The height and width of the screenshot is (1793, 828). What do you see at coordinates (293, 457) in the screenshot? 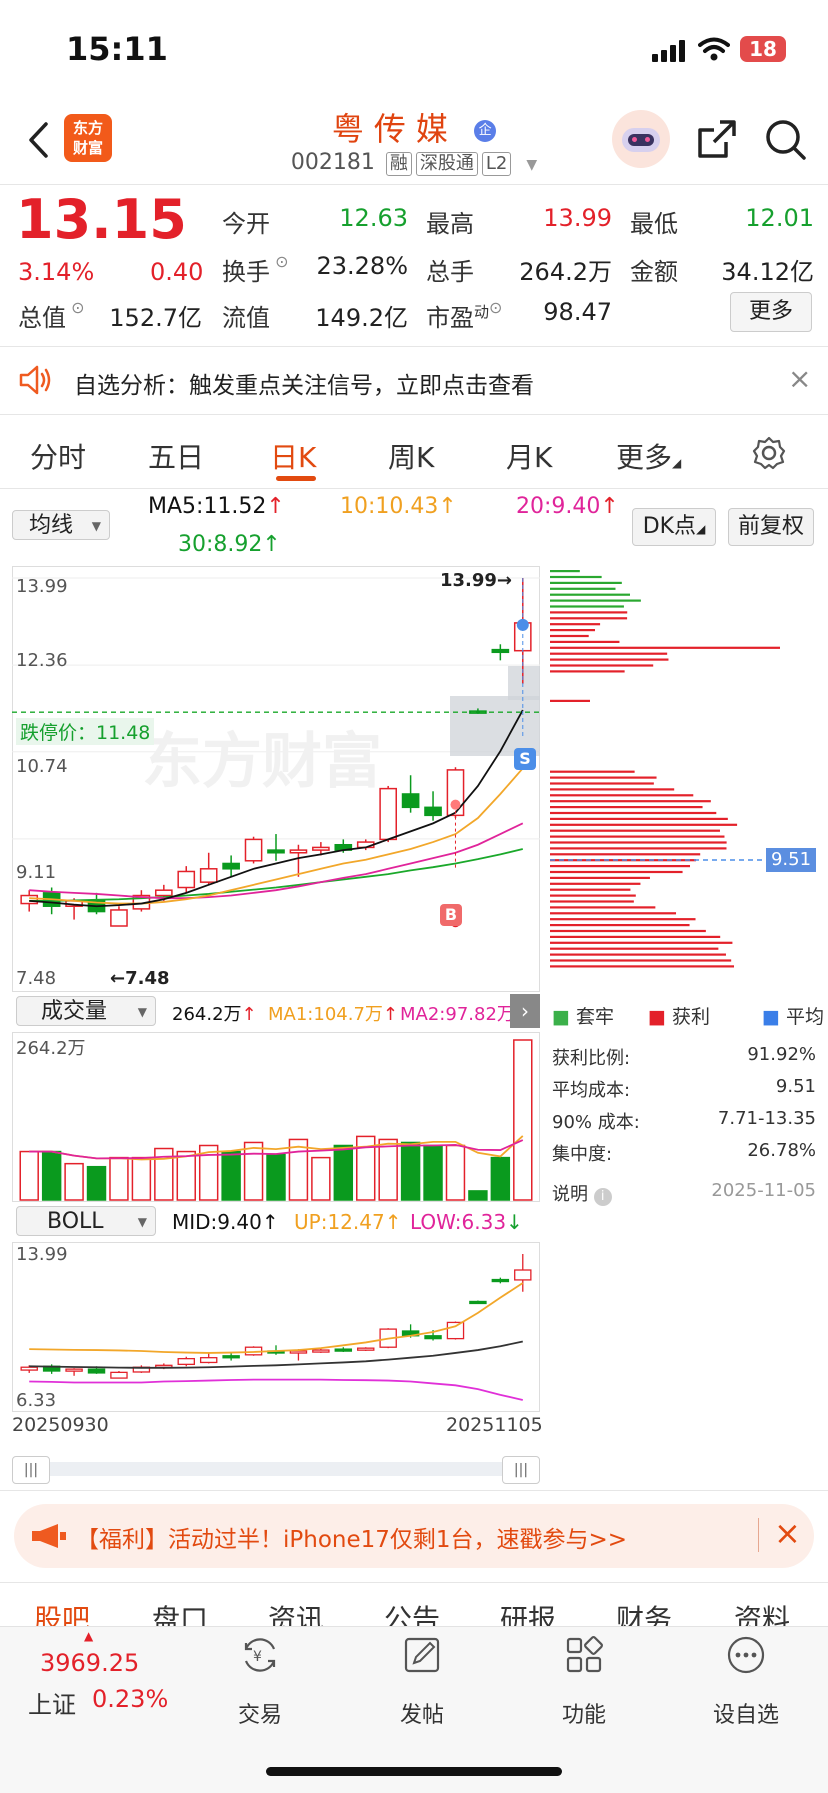
I see `tab-daily-k: 日K` at bounding box center [293, 457].